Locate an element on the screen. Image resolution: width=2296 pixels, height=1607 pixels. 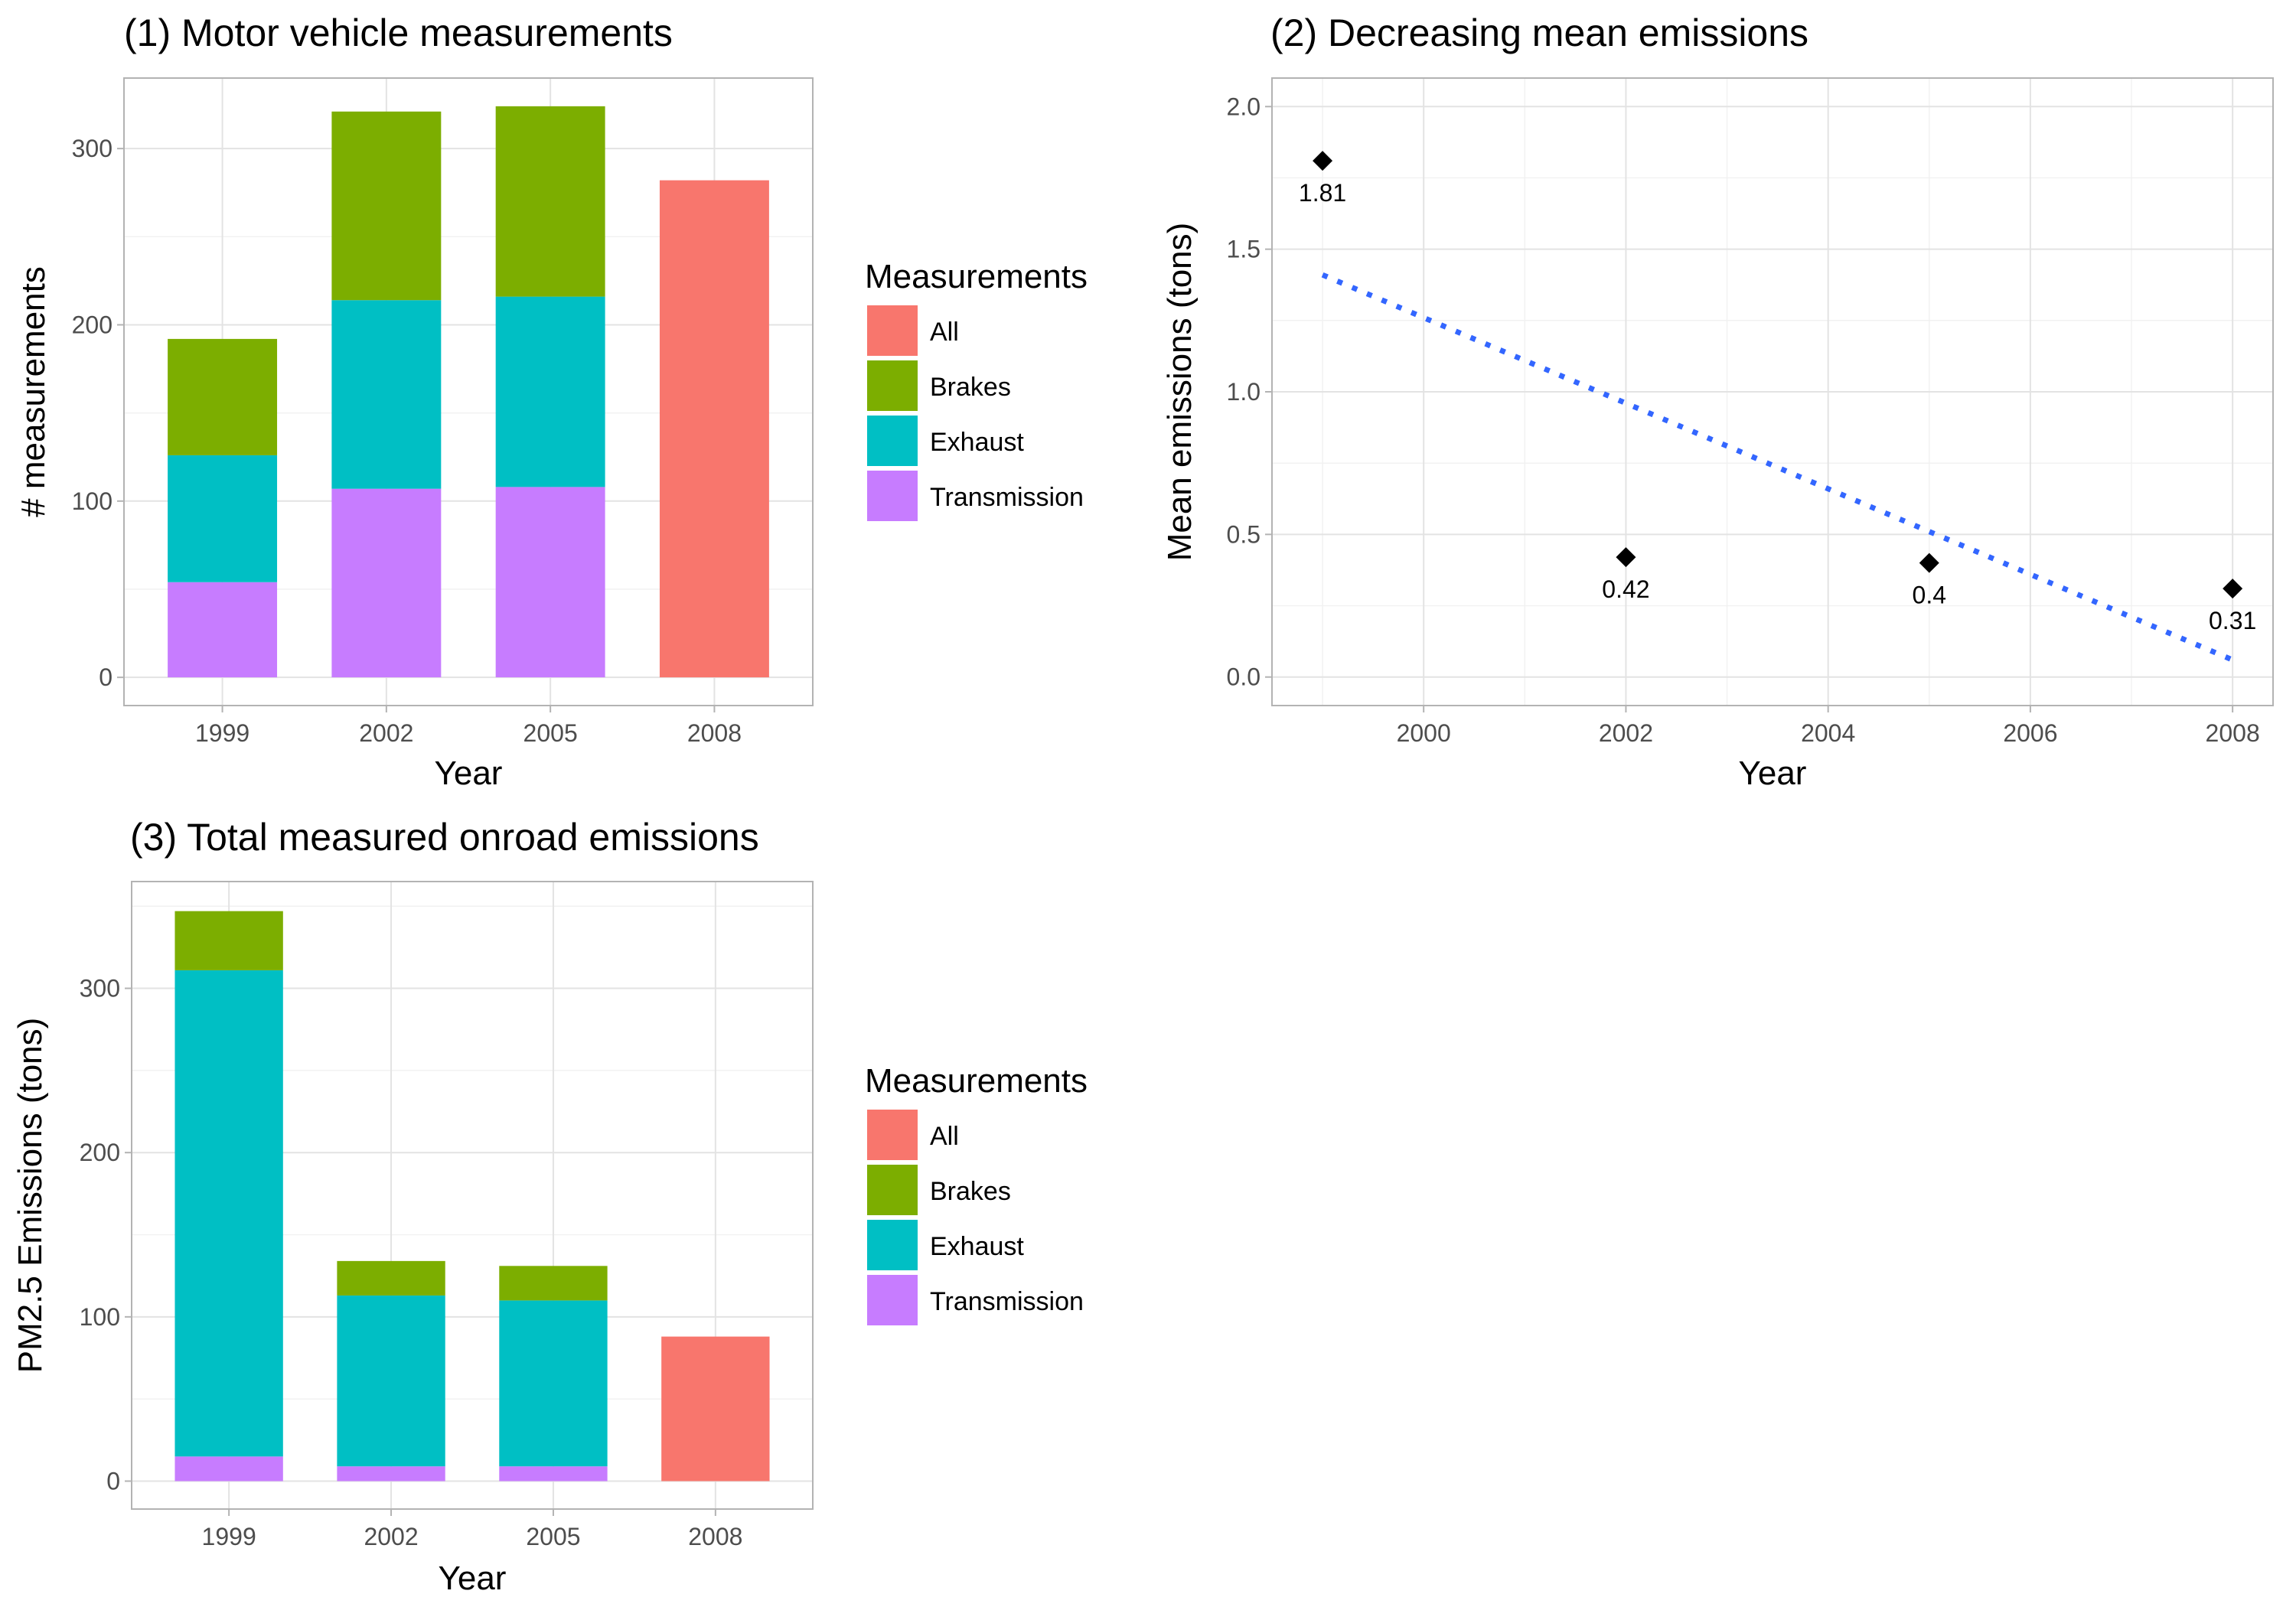
chart-1-bars is located at coordinates (468, 392).